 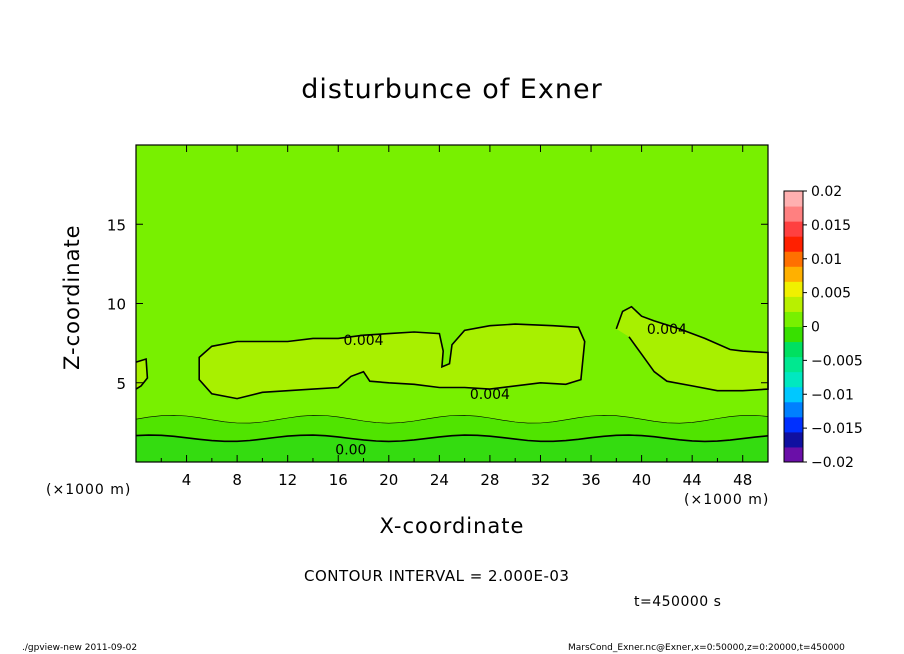 I want to click on colorbar-label: −0.015, so click(x=837, y=429).